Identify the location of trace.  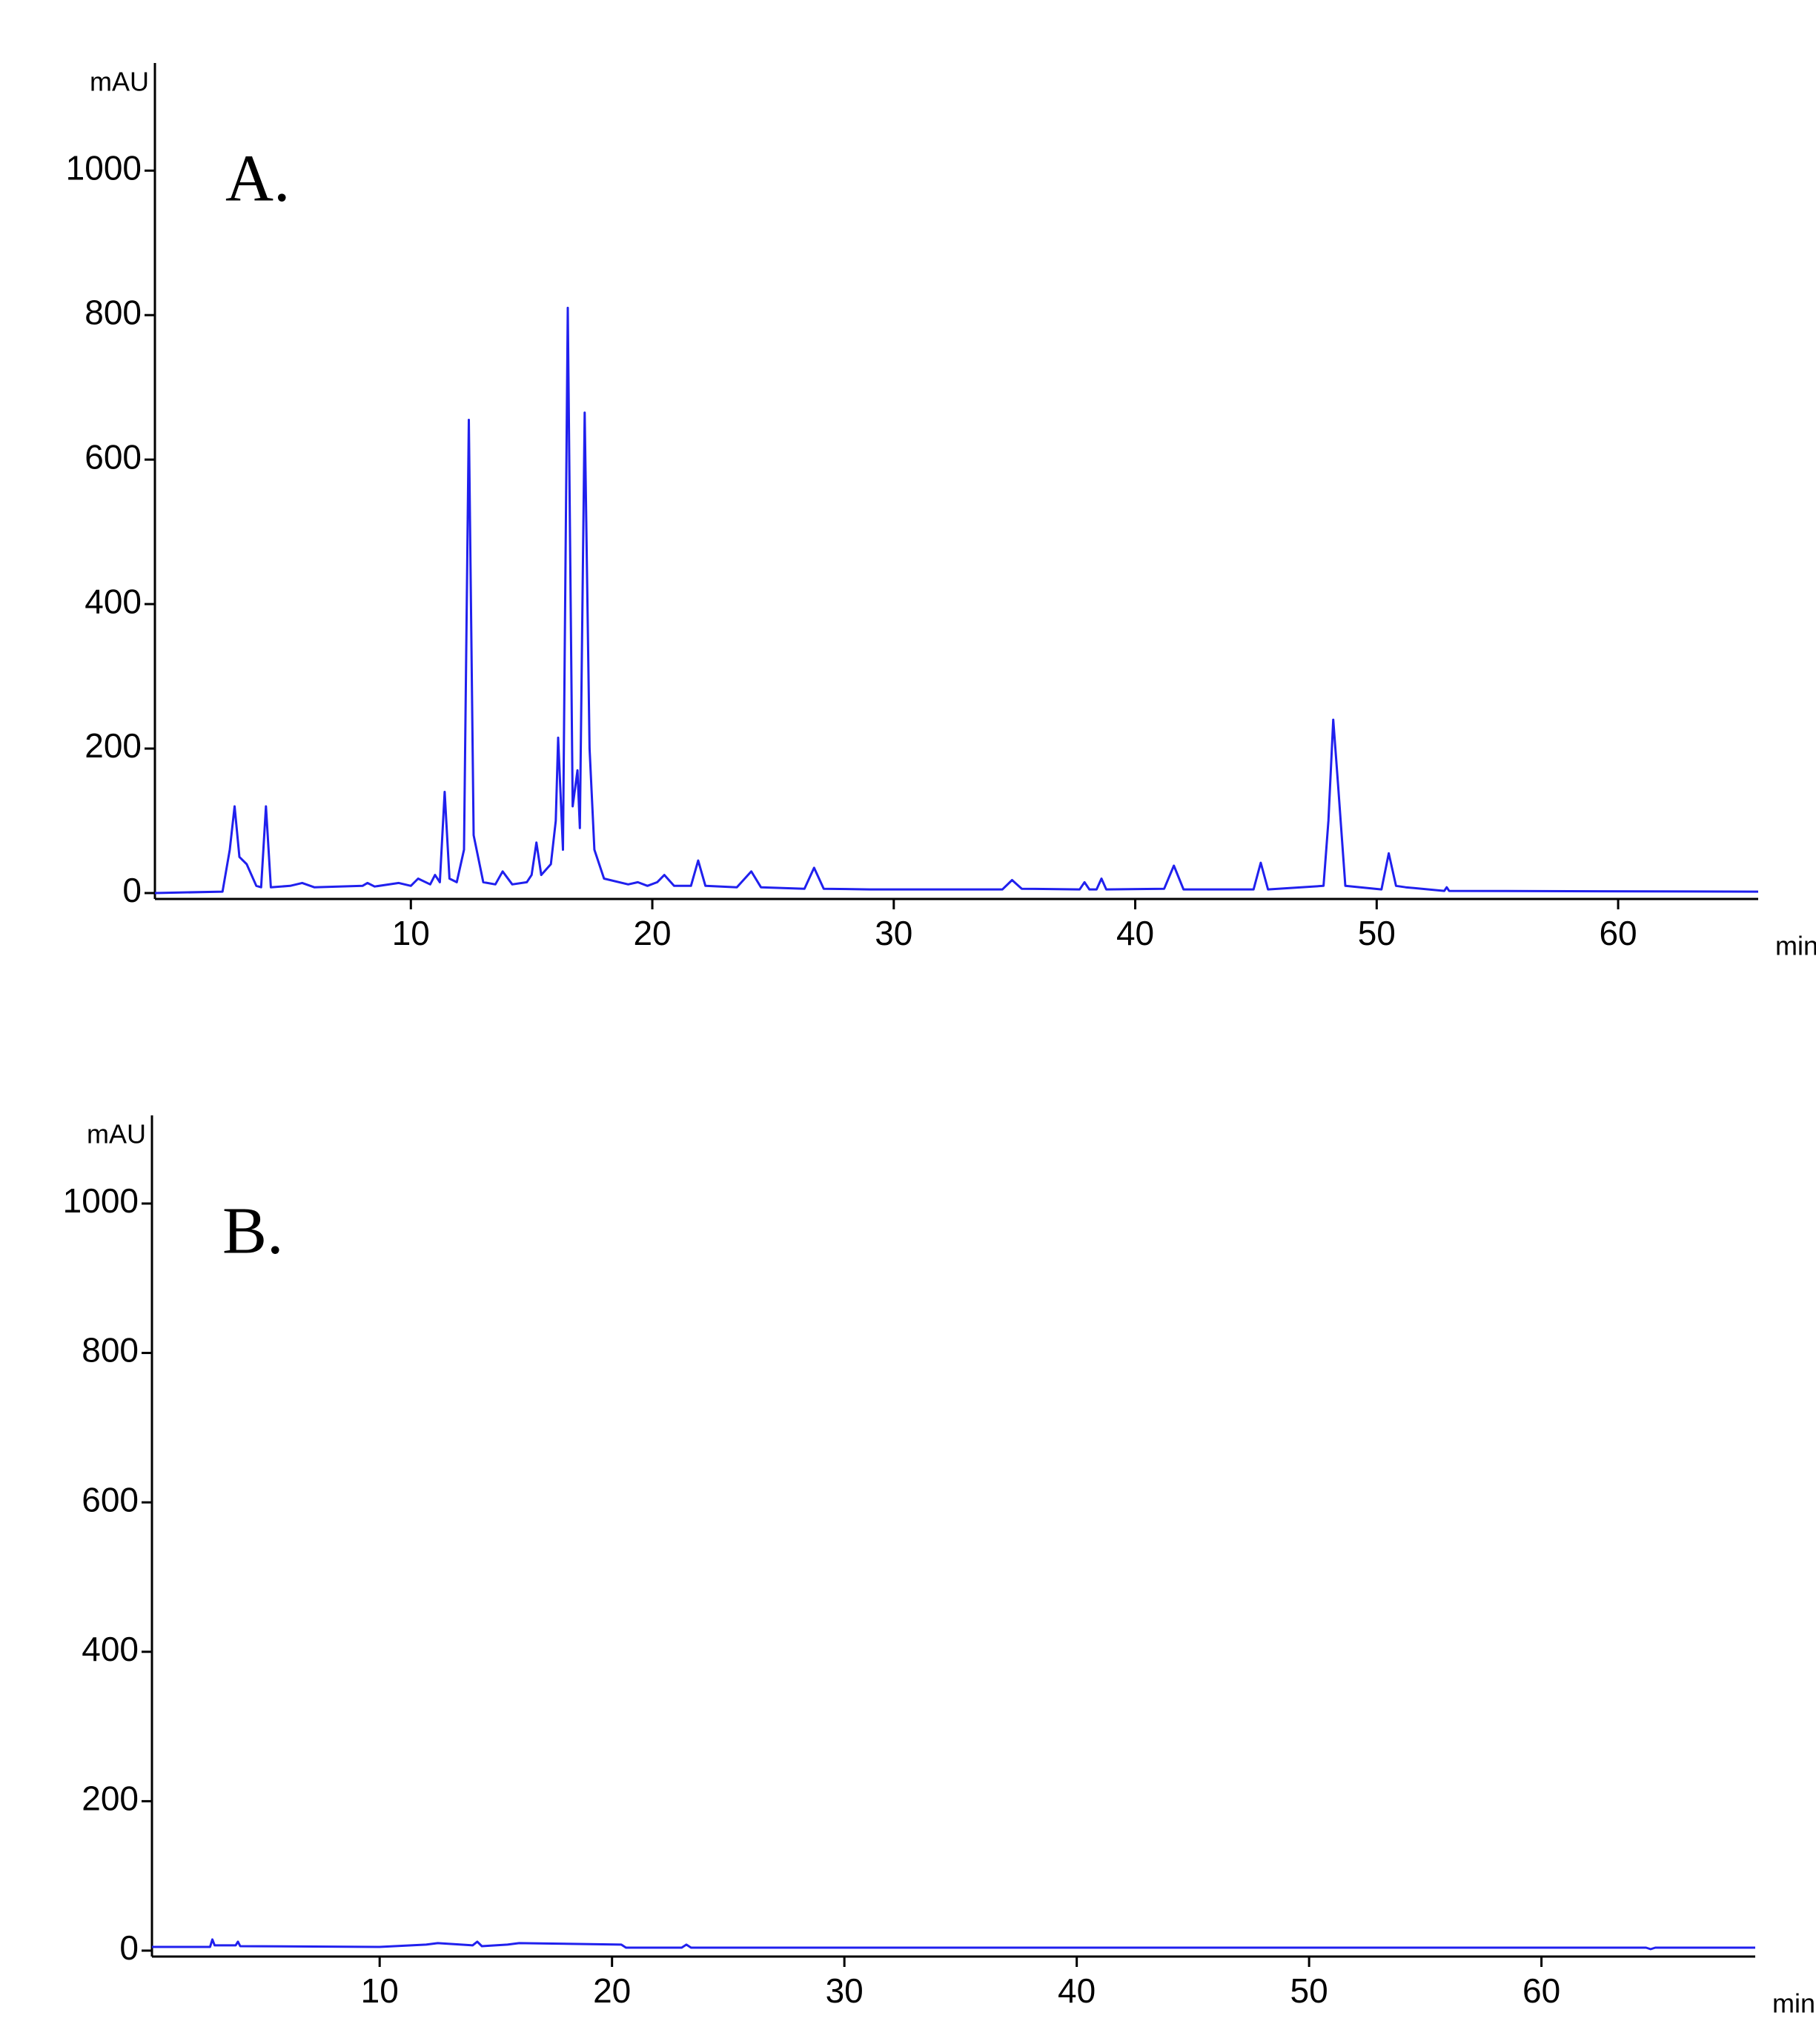
(953, 1944).